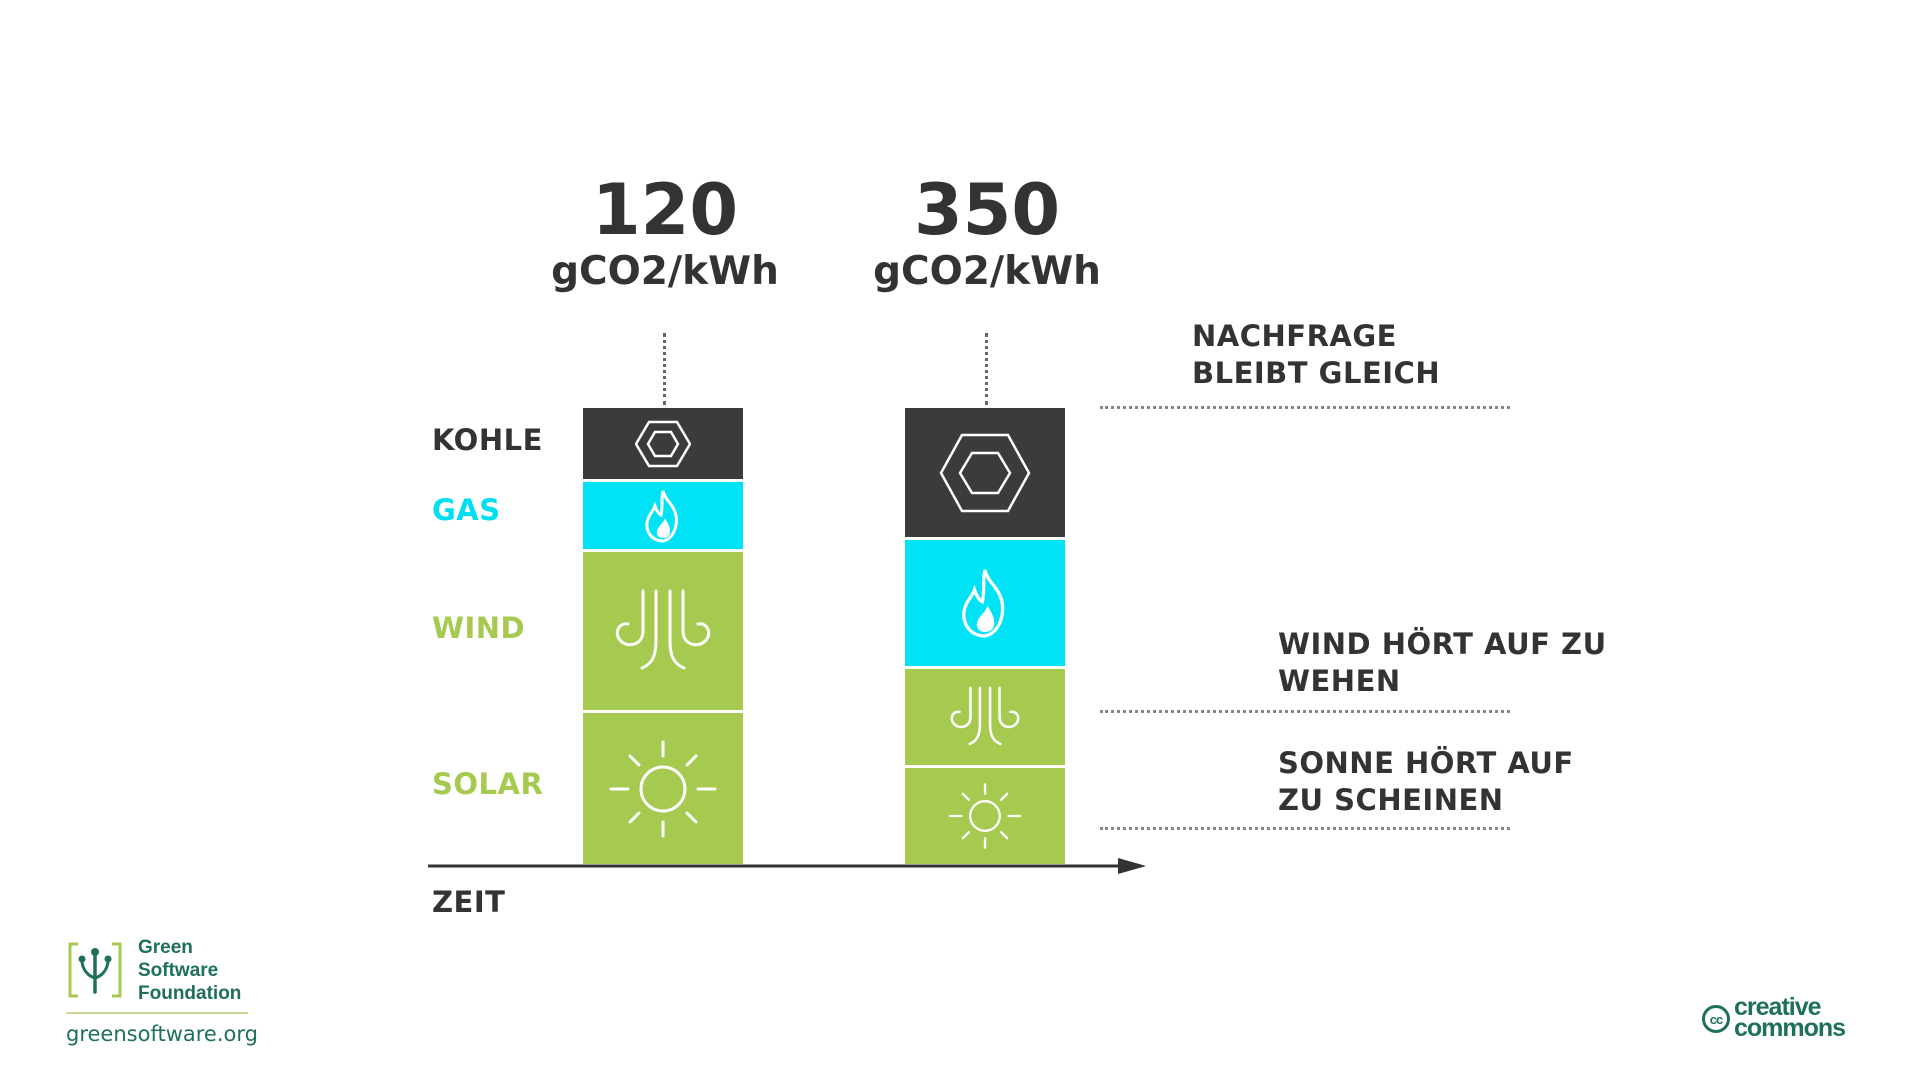 This screenshot has height=1080, width=1920. Describe the element at coordinates (466, 510) in the screenshot. I see `legend-gas: GAS` at that location.